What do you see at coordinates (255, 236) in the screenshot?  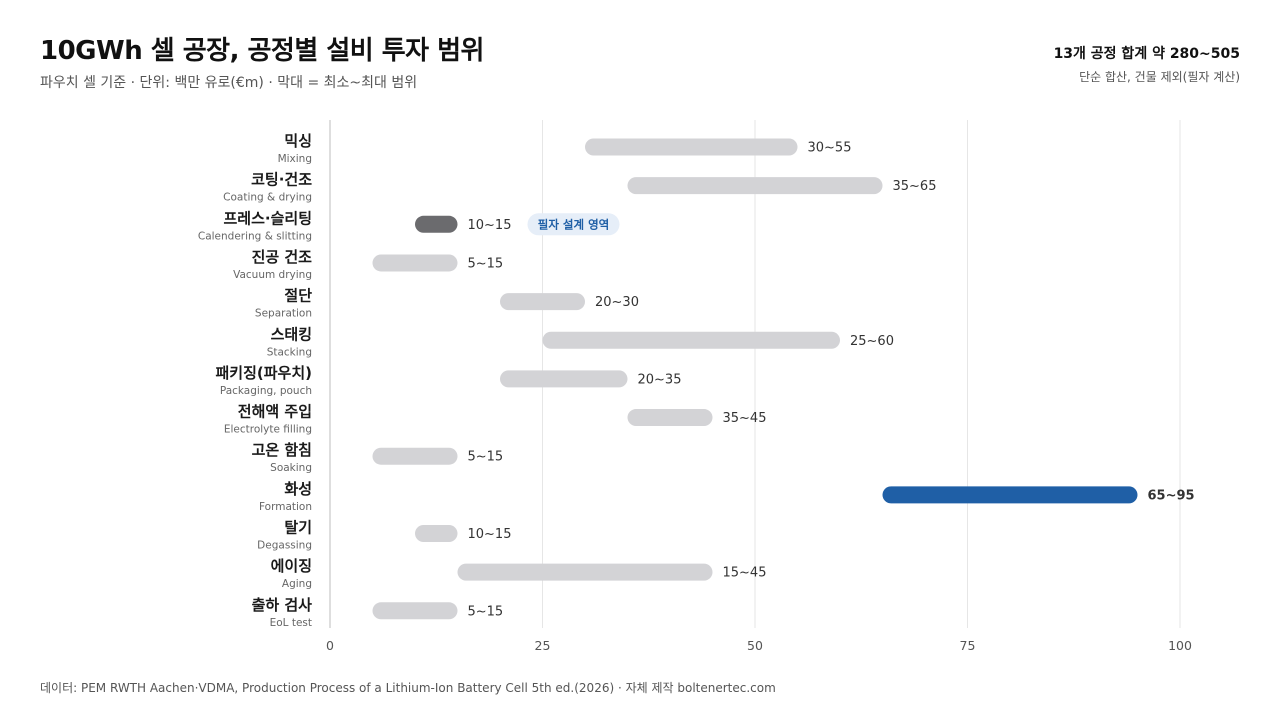 I see `category-sublabel: Calendering & slitting` at bounding box center [255, 236].